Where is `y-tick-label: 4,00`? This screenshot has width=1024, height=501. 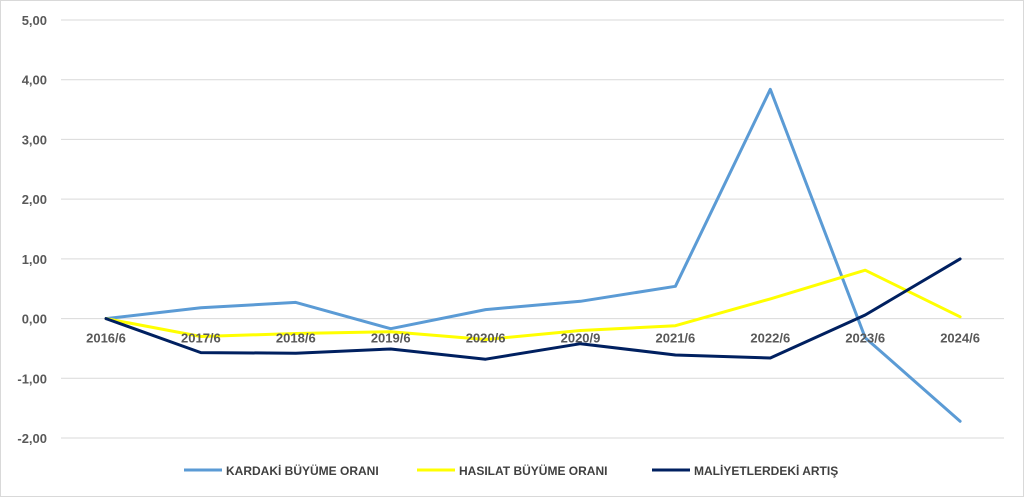
y-tick-label: 4,00 is located at coordinates (34, 80).